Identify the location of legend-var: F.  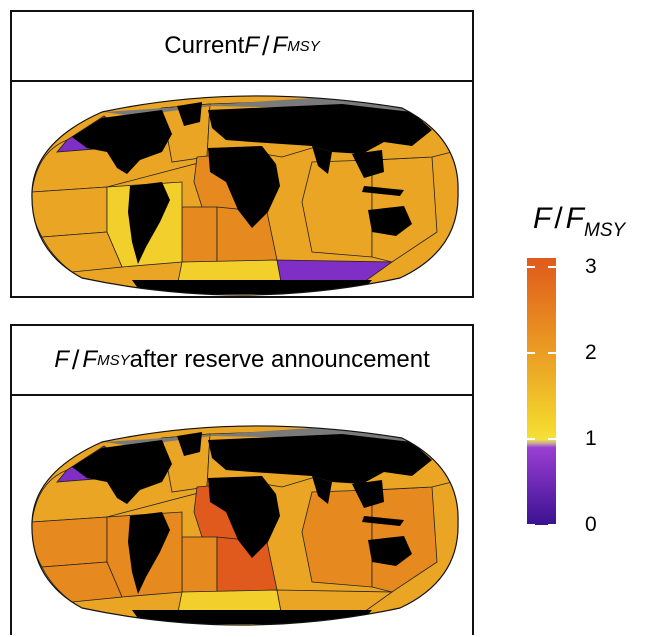
(542, 218).